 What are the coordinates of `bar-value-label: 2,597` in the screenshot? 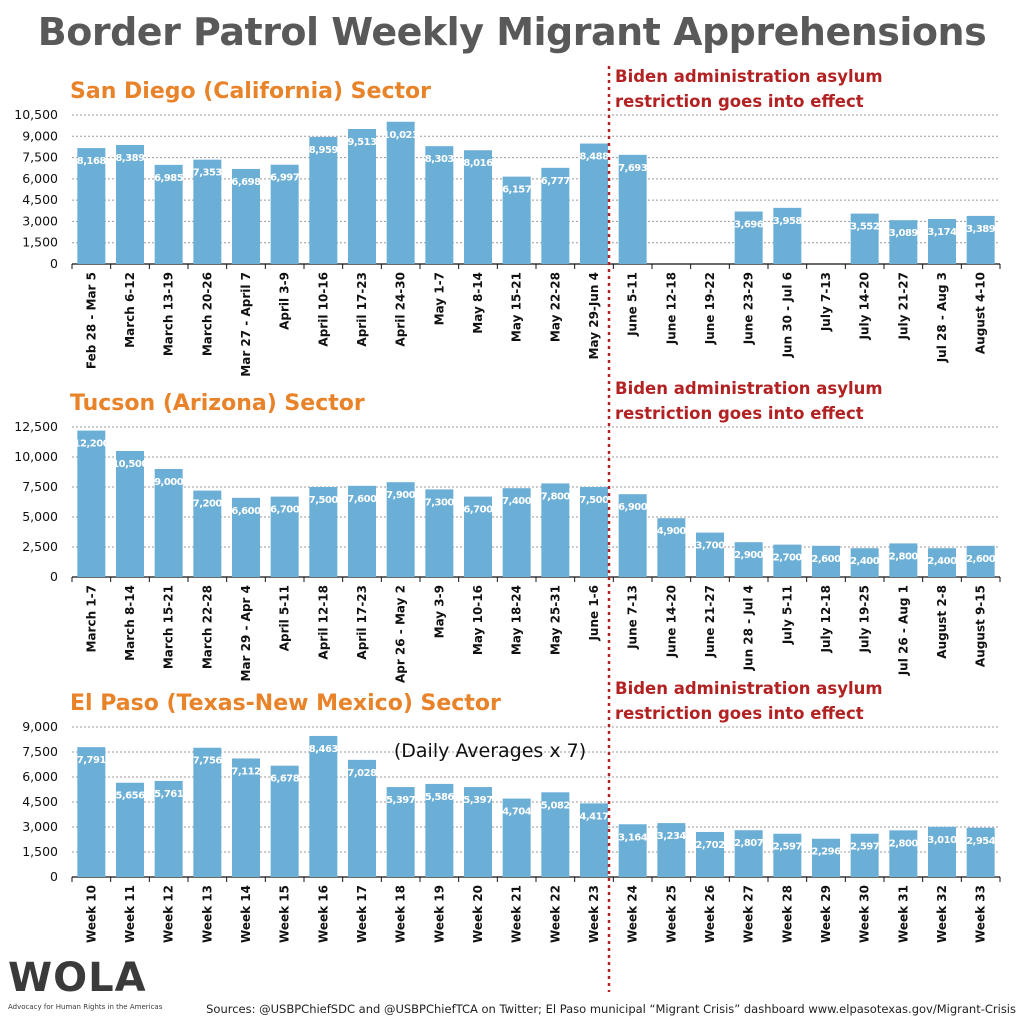 It's located at (788, 847).